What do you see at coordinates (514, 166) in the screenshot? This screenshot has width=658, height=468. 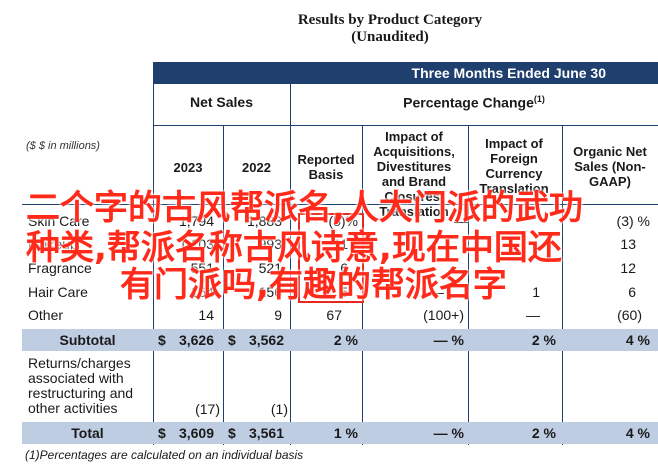 I see `col-foreign-currency: Impact of Foreign Currency Translation` at bounding box center [514, 166].